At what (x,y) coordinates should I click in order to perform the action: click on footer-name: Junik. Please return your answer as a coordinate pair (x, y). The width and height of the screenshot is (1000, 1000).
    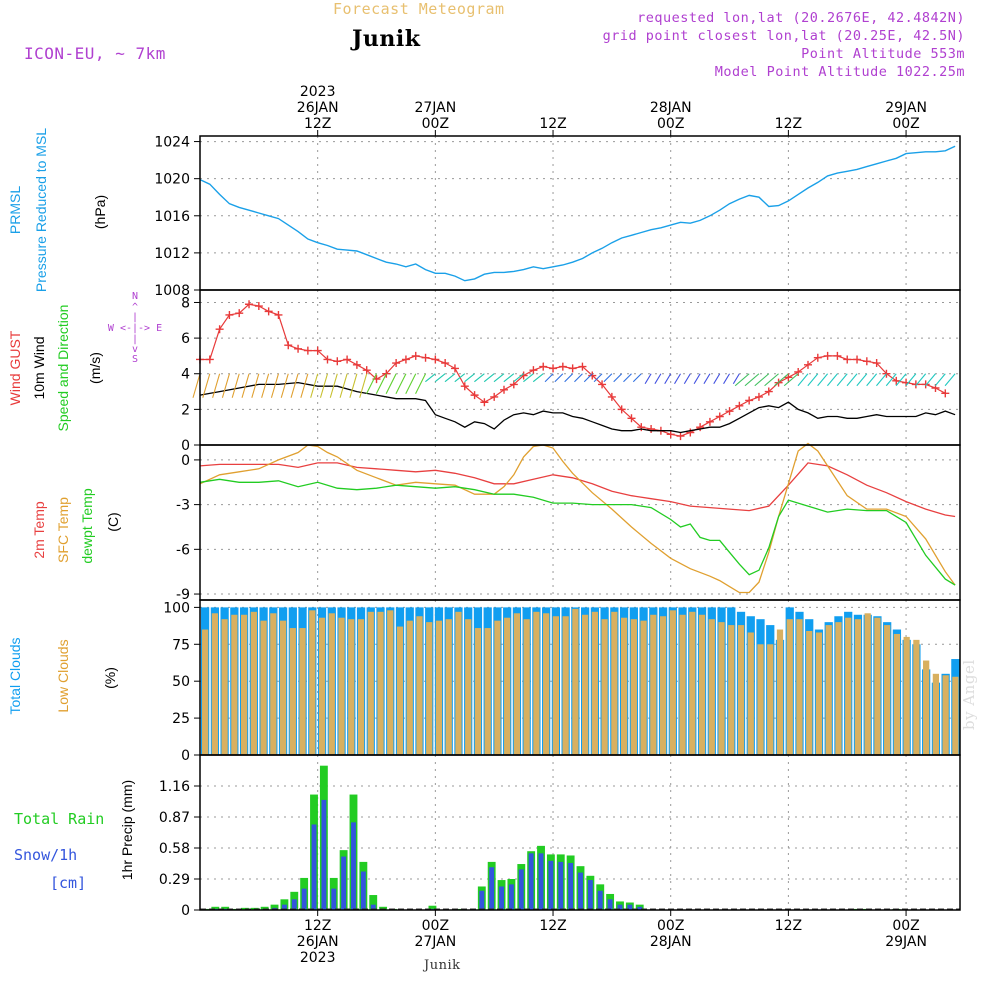
    Looking at the image, I should click on (442, 965).